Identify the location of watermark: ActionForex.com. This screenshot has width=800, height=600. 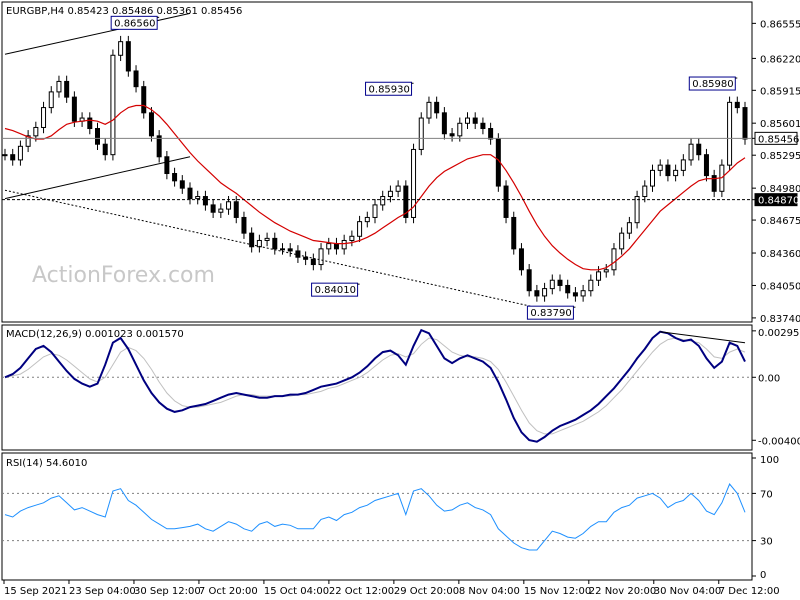
(123, 275).